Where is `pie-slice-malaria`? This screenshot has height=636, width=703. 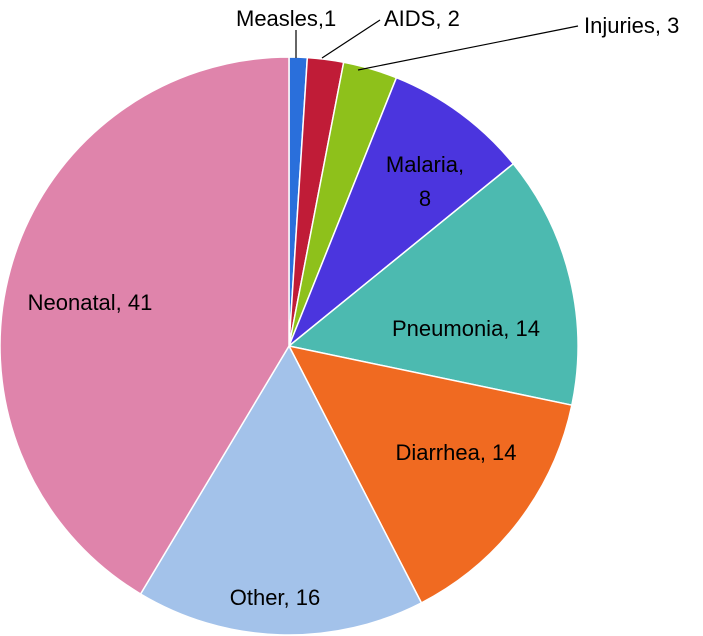
pie-slice-malaria is located at coordinates (401, 212).